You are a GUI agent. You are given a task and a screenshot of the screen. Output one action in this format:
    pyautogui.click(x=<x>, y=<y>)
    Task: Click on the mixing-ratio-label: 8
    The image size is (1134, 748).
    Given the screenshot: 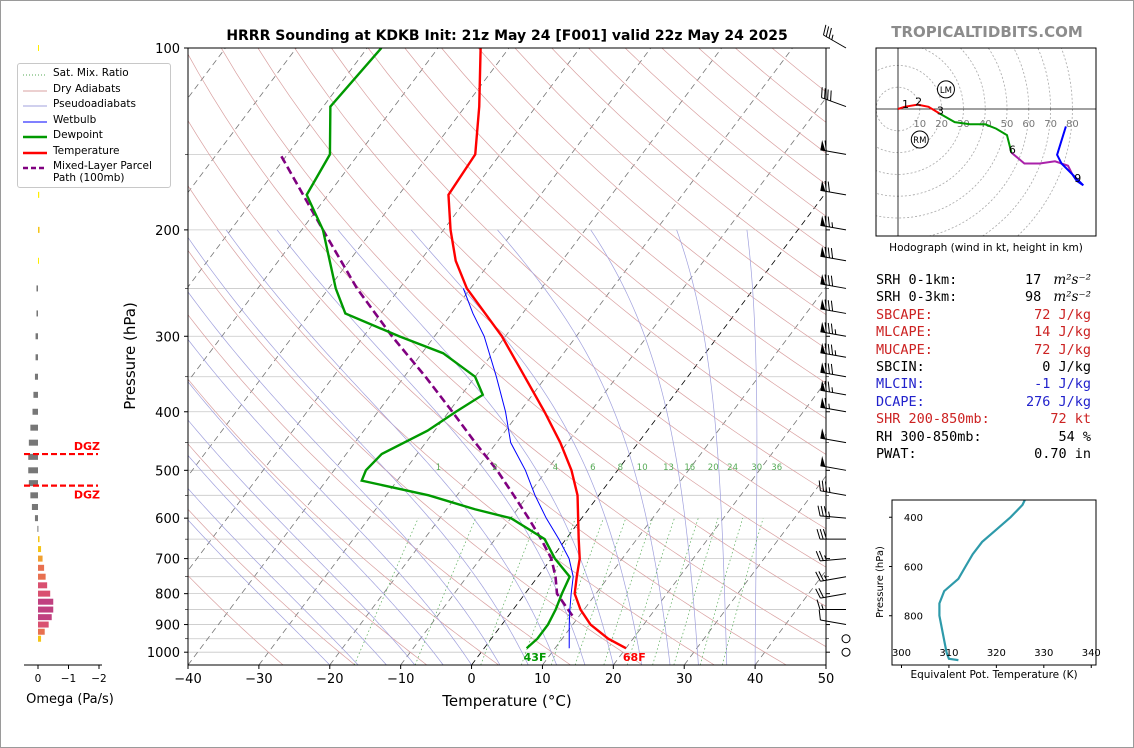 What is the action you would take?
    pyautogui.click(x=620, y=468)
    